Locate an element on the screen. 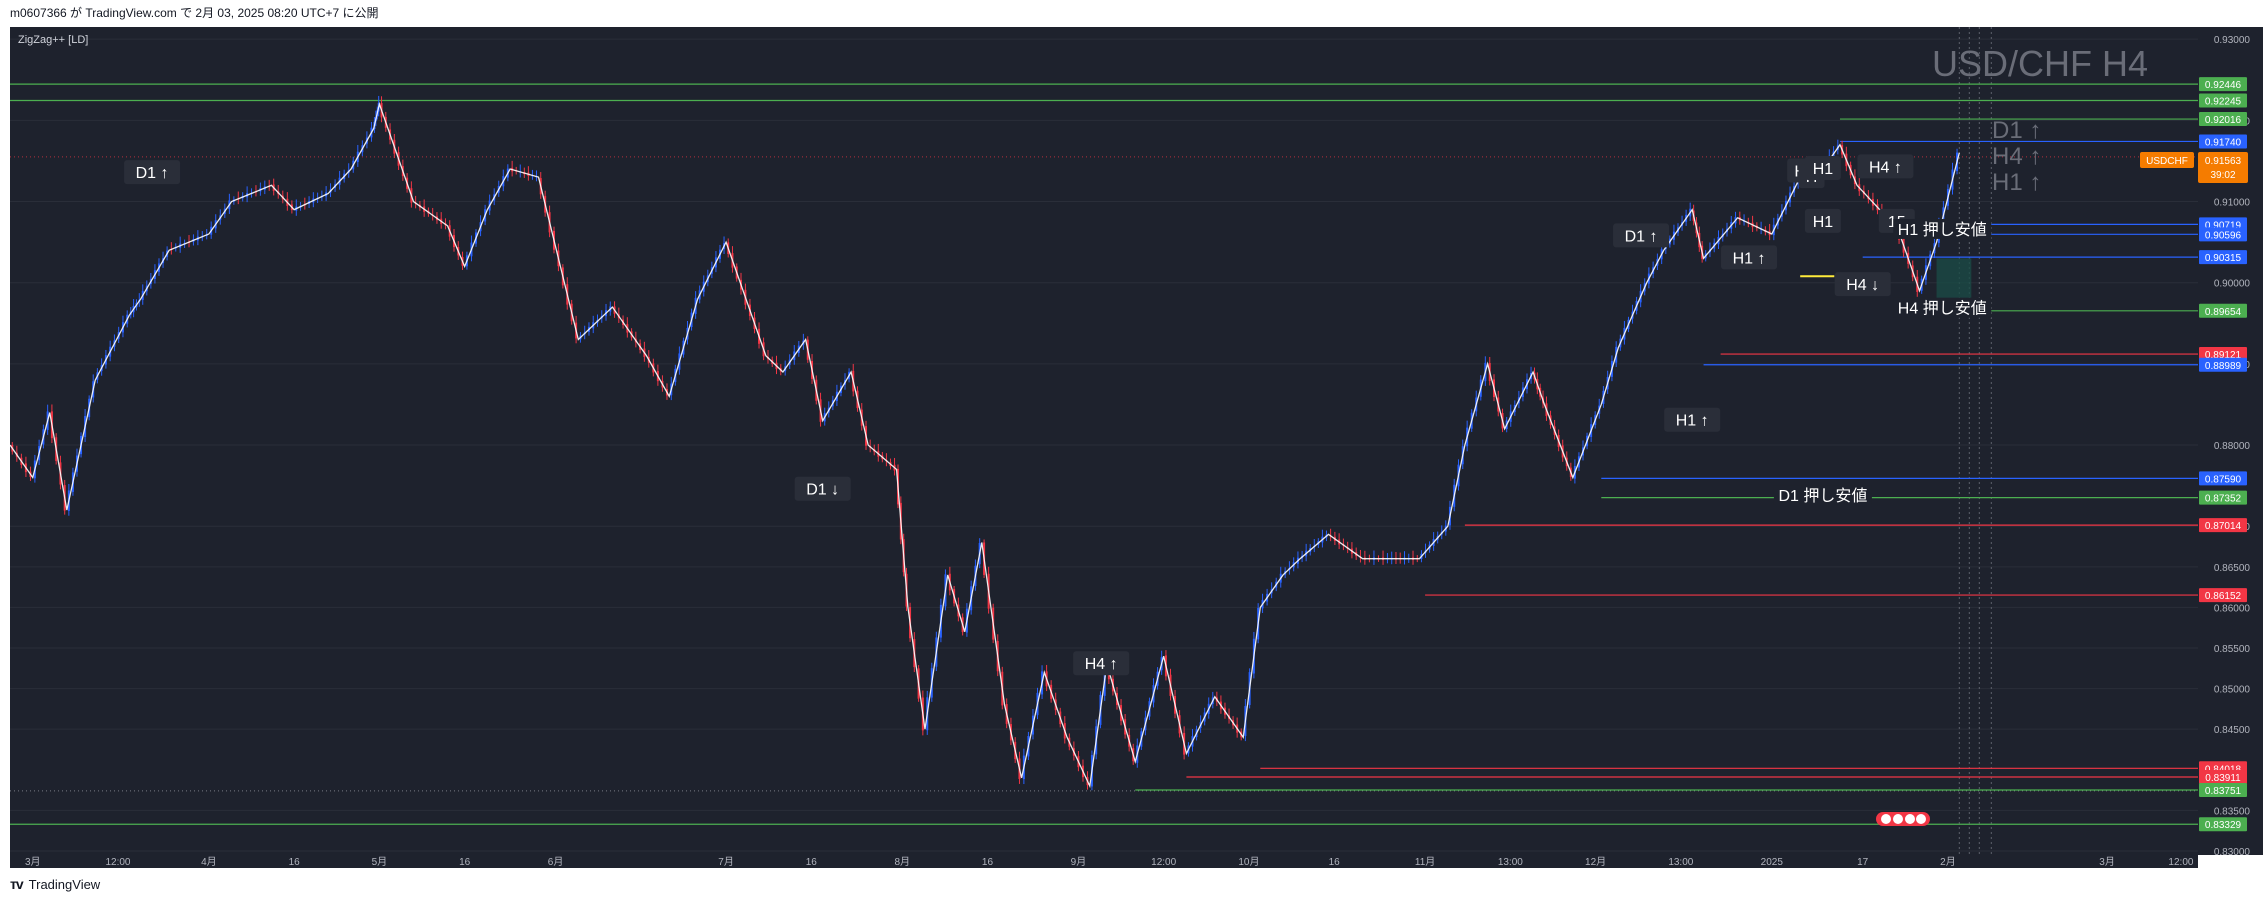  tradingview-logo: ᴛᴠ TradingView is located at coordinates (55, 884).